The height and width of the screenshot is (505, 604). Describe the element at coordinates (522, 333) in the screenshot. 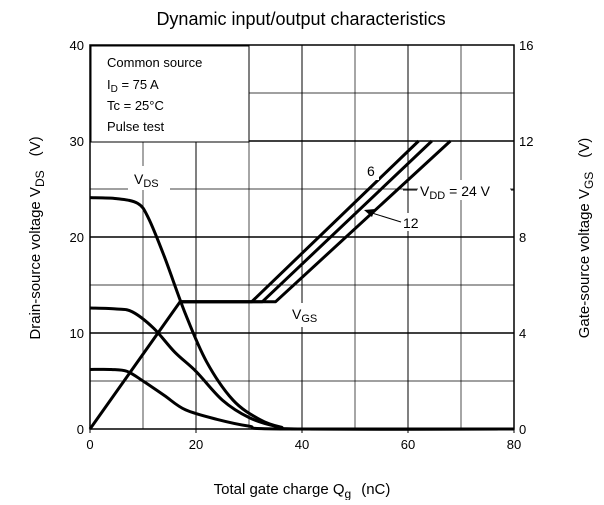

I see `y-right-tick-label: 4` at that location.